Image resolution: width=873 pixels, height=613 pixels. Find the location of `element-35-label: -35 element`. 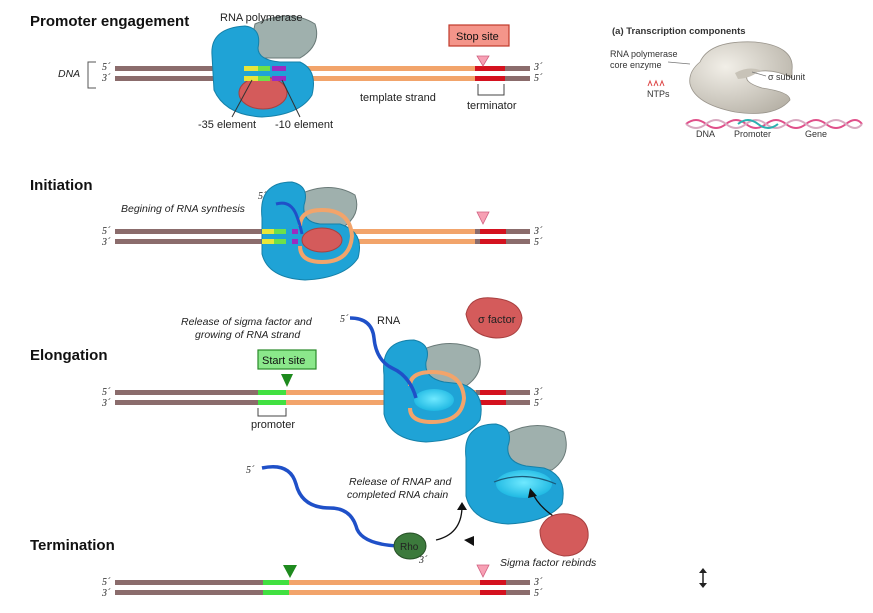

element-35-label: -35 element is located at coordinates (227, 125).